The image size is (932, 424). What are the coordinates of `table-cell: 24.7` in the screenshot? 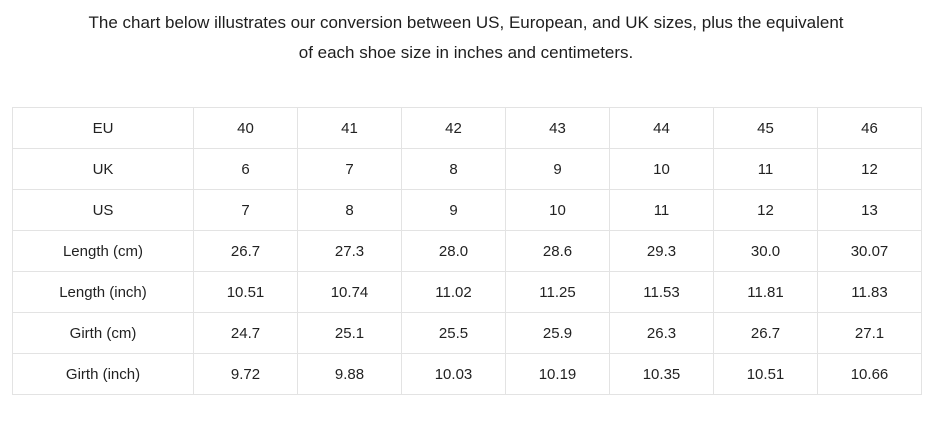 It's located at (245, 333).